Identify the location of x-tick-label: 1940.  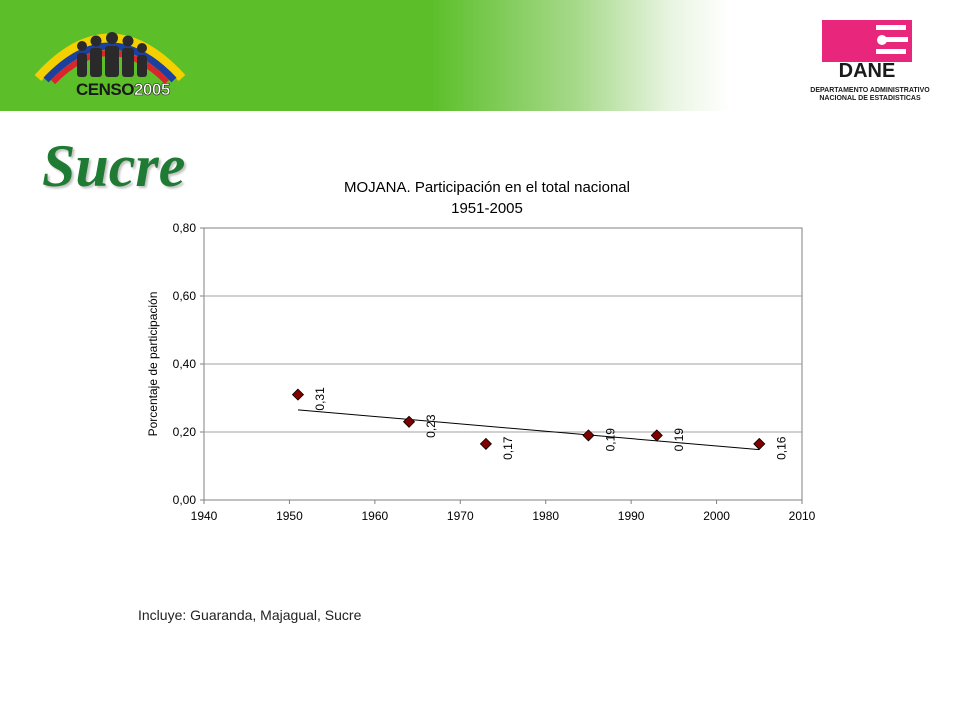
(204, 516).